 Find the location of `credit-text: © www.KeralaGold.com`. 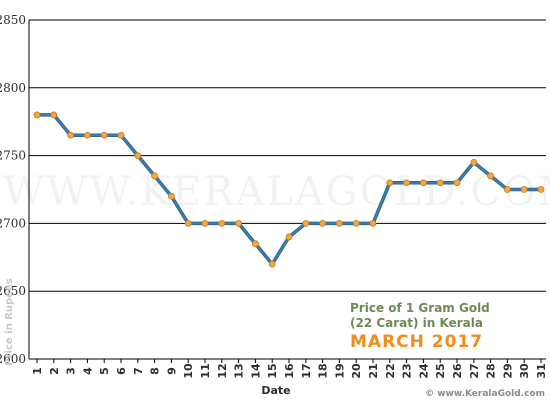

credit-text: © www.KeralaGold.com is located at coordinates (485, 394).